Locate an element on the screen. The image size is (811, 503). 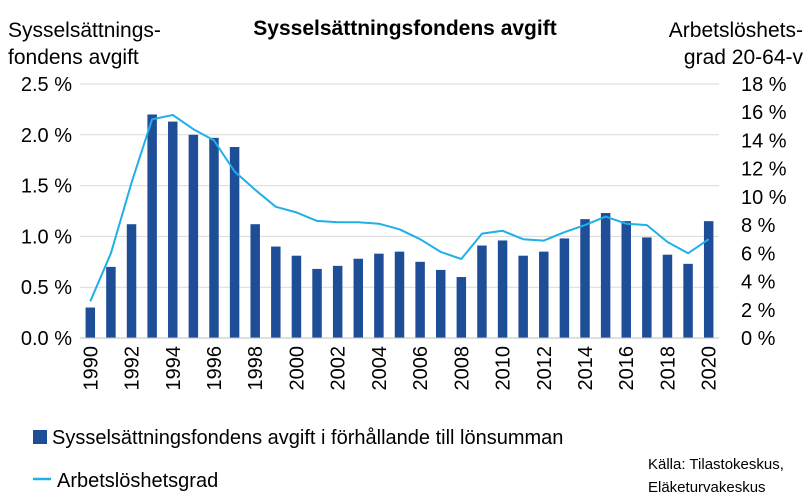
x-tick-label: 2014 is located at coordinates (586, 368).